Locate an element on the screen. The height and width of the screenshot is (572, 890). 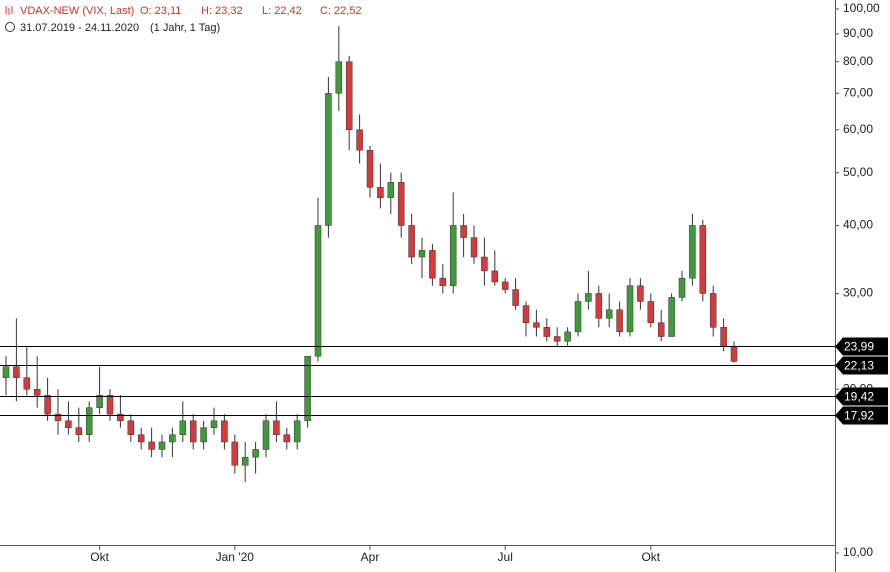
y-tick-label: 80,00 is located at coordinates (858, 61).